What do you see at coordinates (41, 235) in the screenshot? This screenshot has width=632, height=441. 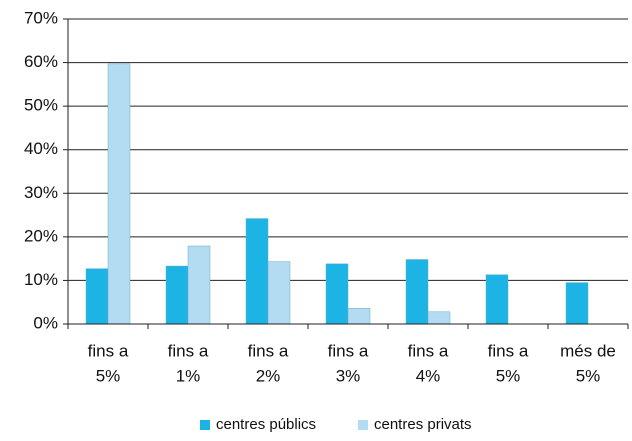 I see `y-tick-label: 20%` at bounding box center [41, 235].